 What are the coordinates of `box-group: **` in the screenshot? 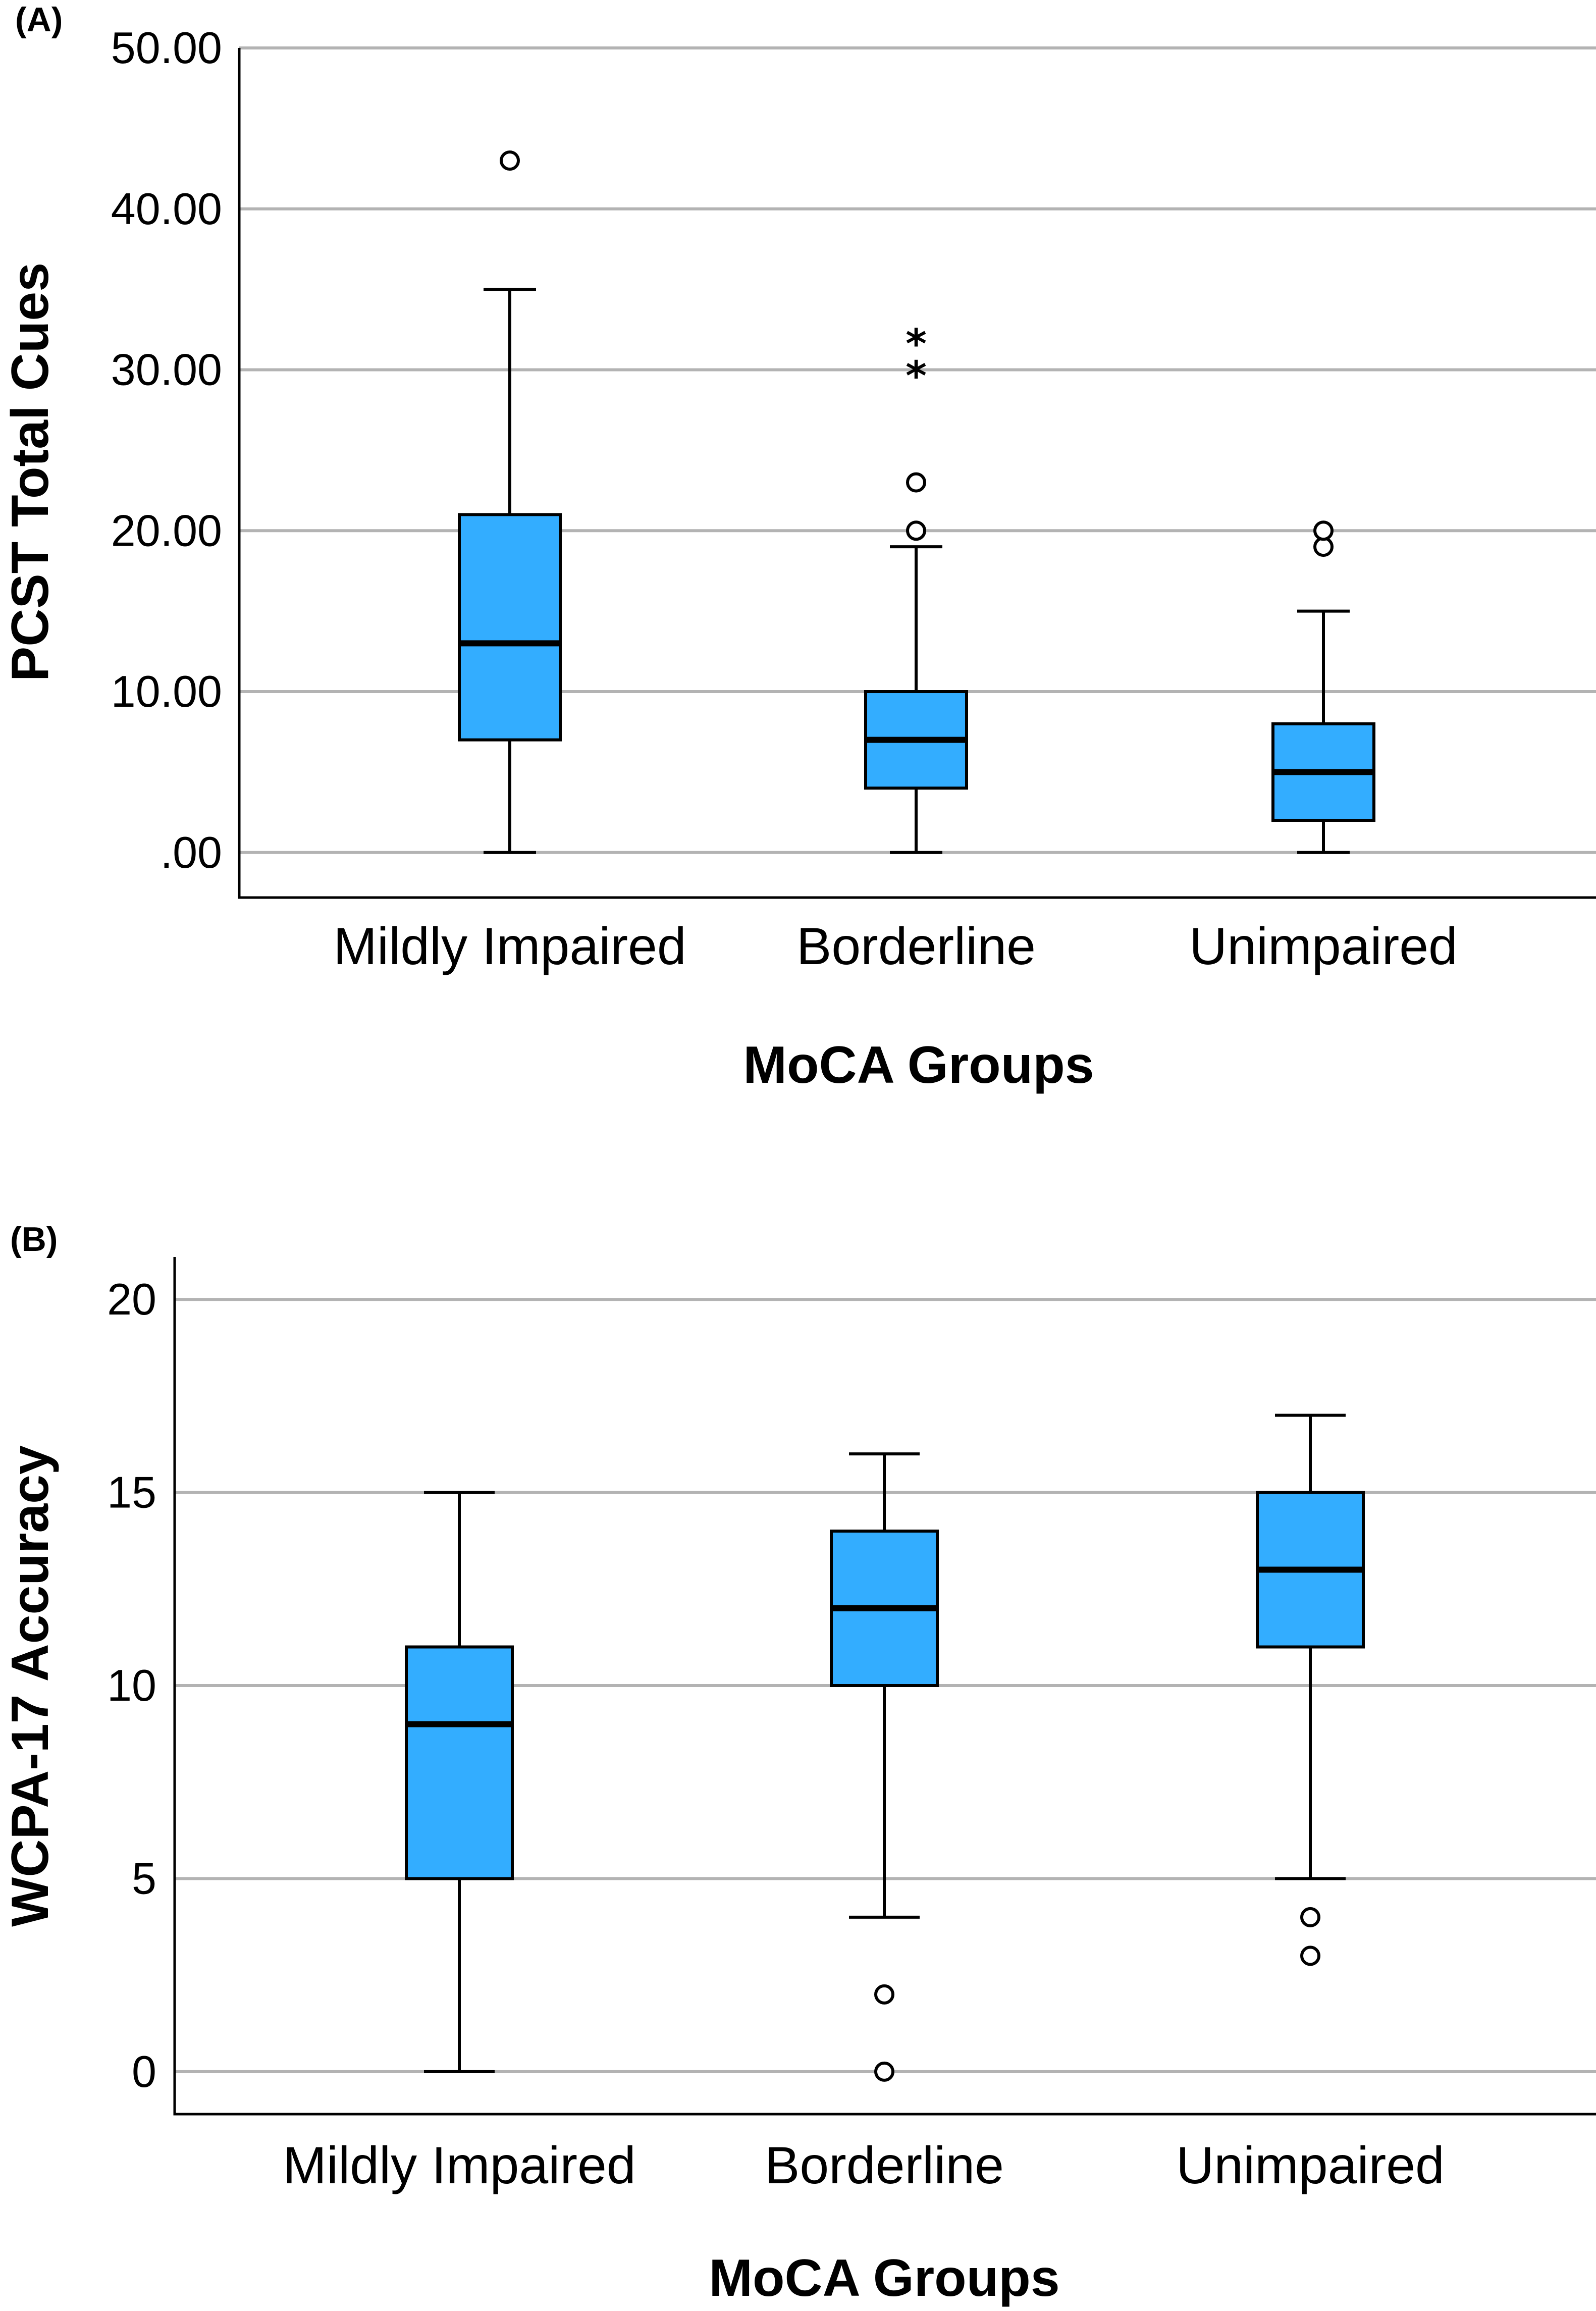 It's located at (916, 587).